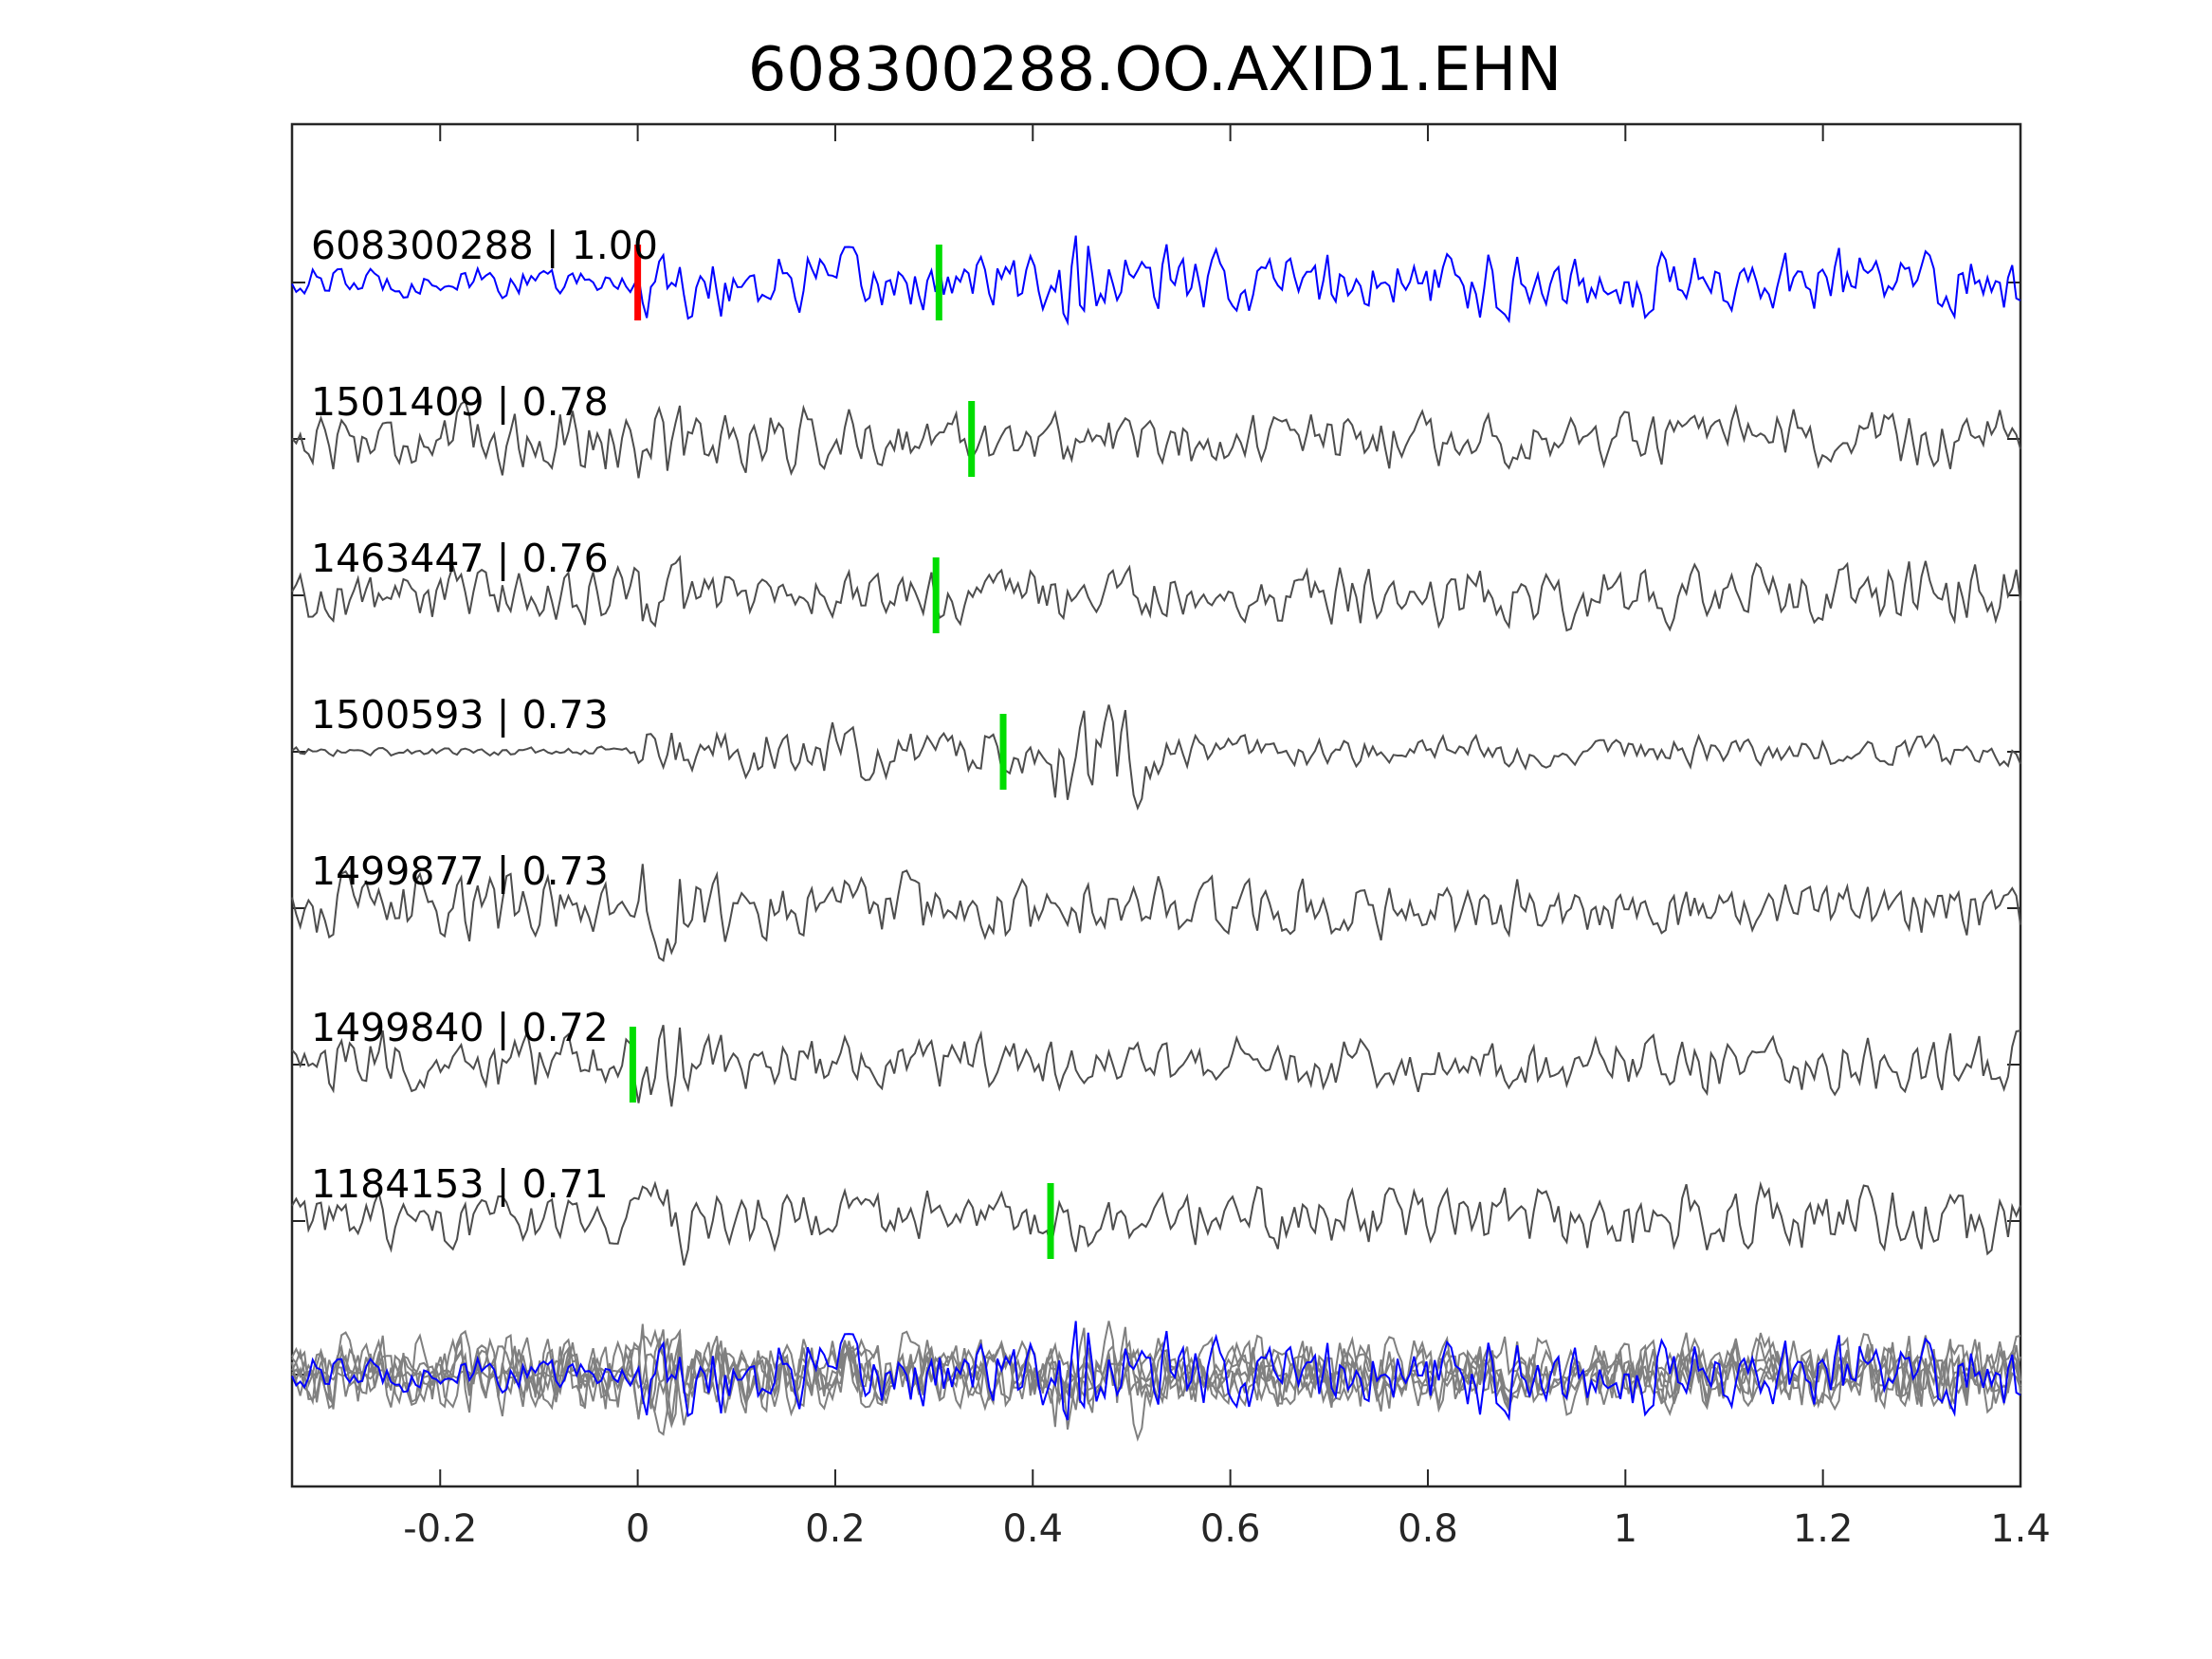 Image resolution: width=2212 pixels, height=1659 pixels. Describe the element at coordinates (460, 1184) in the screenshot. I see `trace-label: 1184153 | 0.71` at that location.